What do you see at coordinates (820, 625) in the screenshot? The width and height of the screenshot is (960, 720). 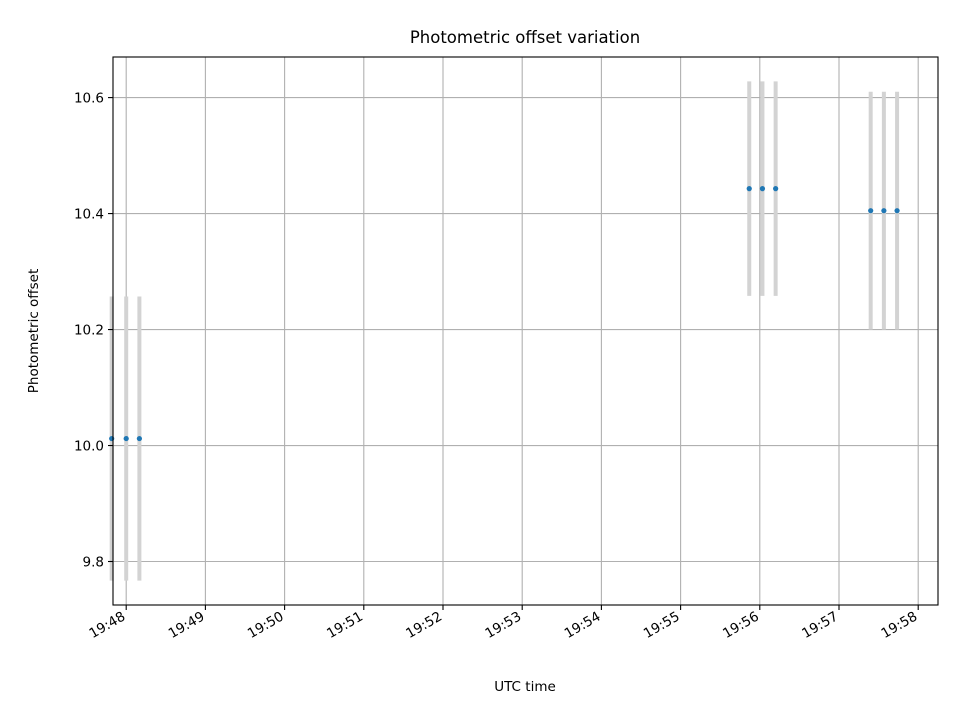 I see `x-tick-label: 19:57` at bounding box center [820, 625].